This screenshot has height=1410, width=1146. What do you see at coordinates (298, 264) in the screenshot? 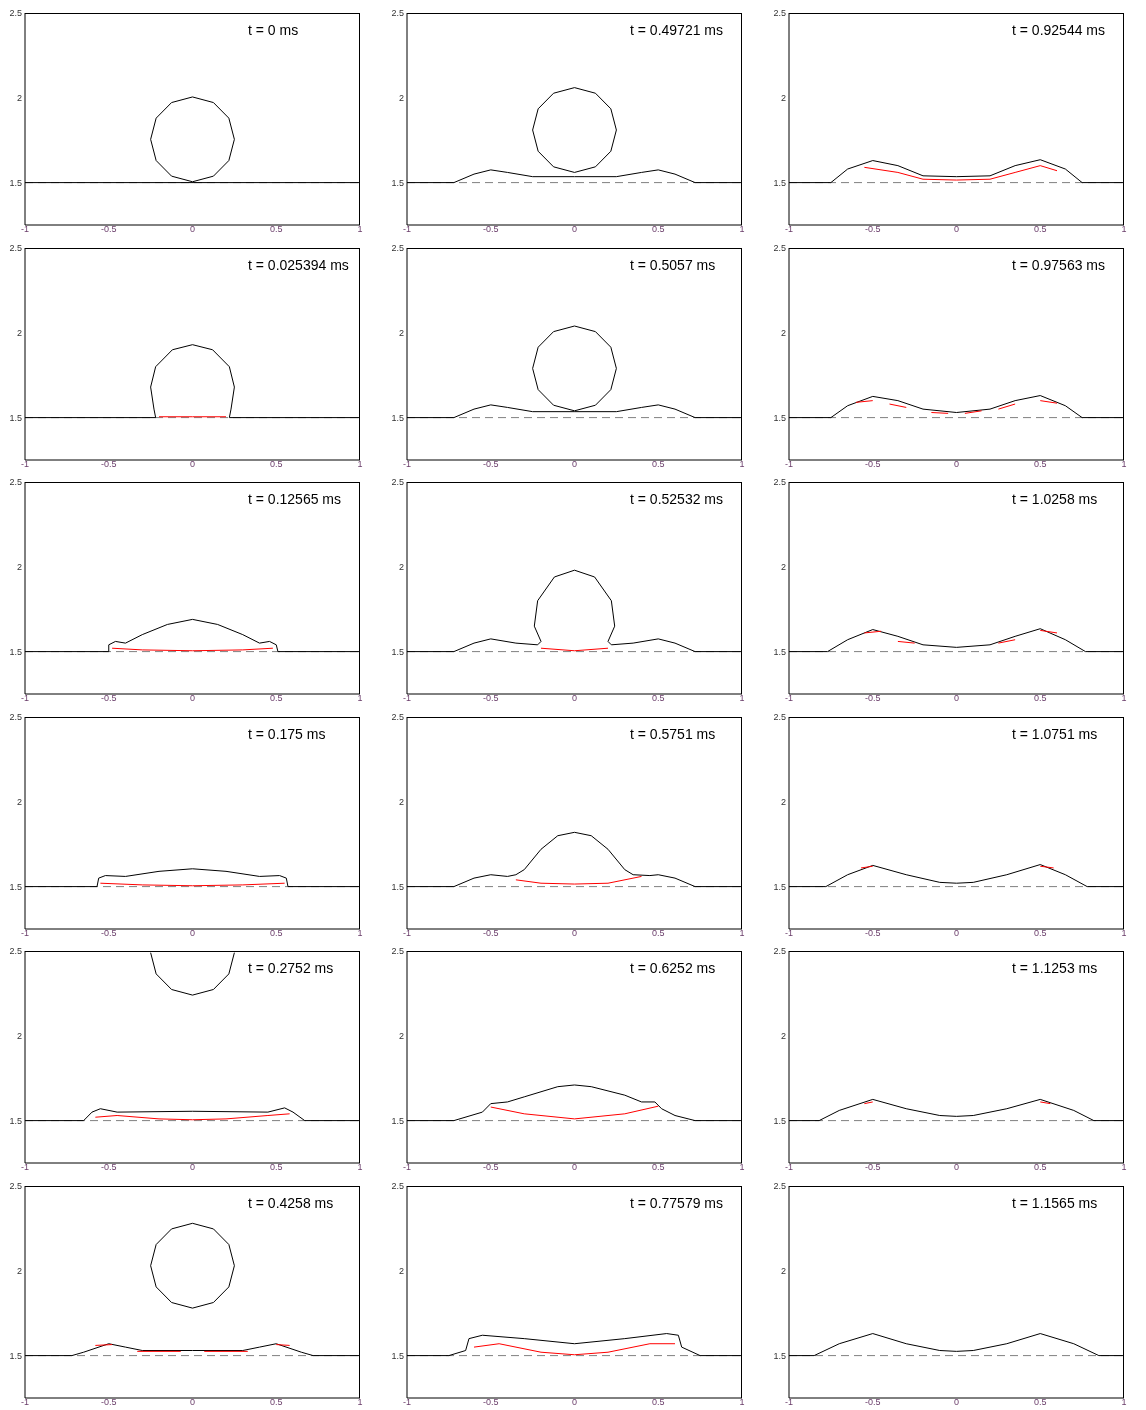
I see `text: t = 0.025394 ms` at bounding box center [298, 264].